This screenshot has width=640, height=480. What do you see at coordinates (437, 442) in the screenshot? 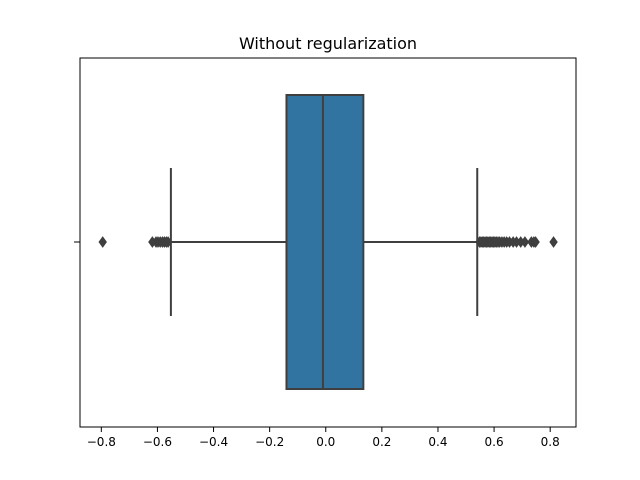
I see `x-tick-label: 0.4` at bounding box center [437, 442].